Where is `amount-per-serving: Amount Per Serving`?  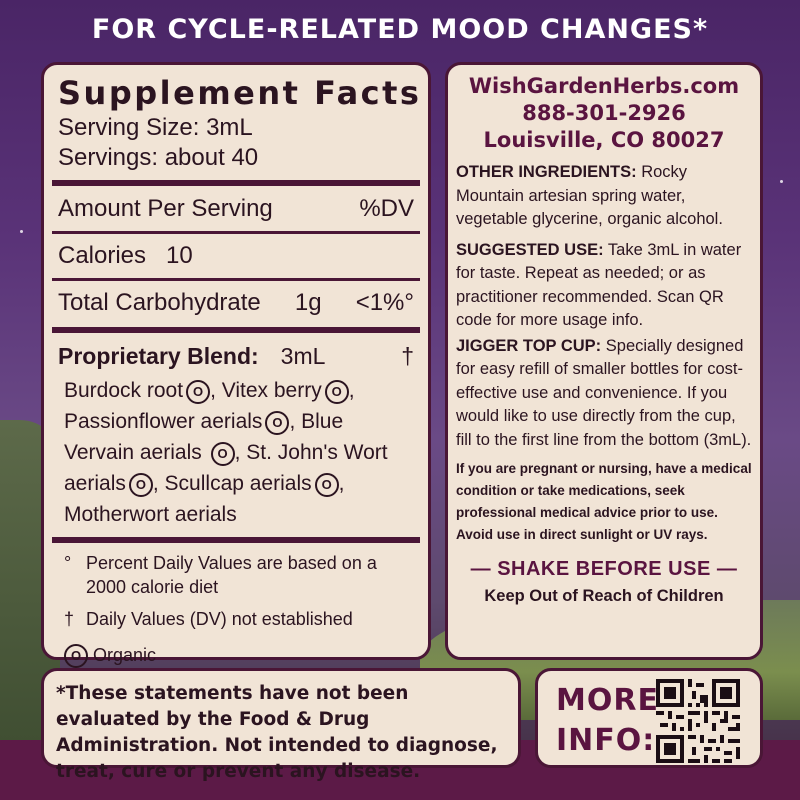
amount-per-serving: Amount Per Serving is located at coordinates (165, 208).